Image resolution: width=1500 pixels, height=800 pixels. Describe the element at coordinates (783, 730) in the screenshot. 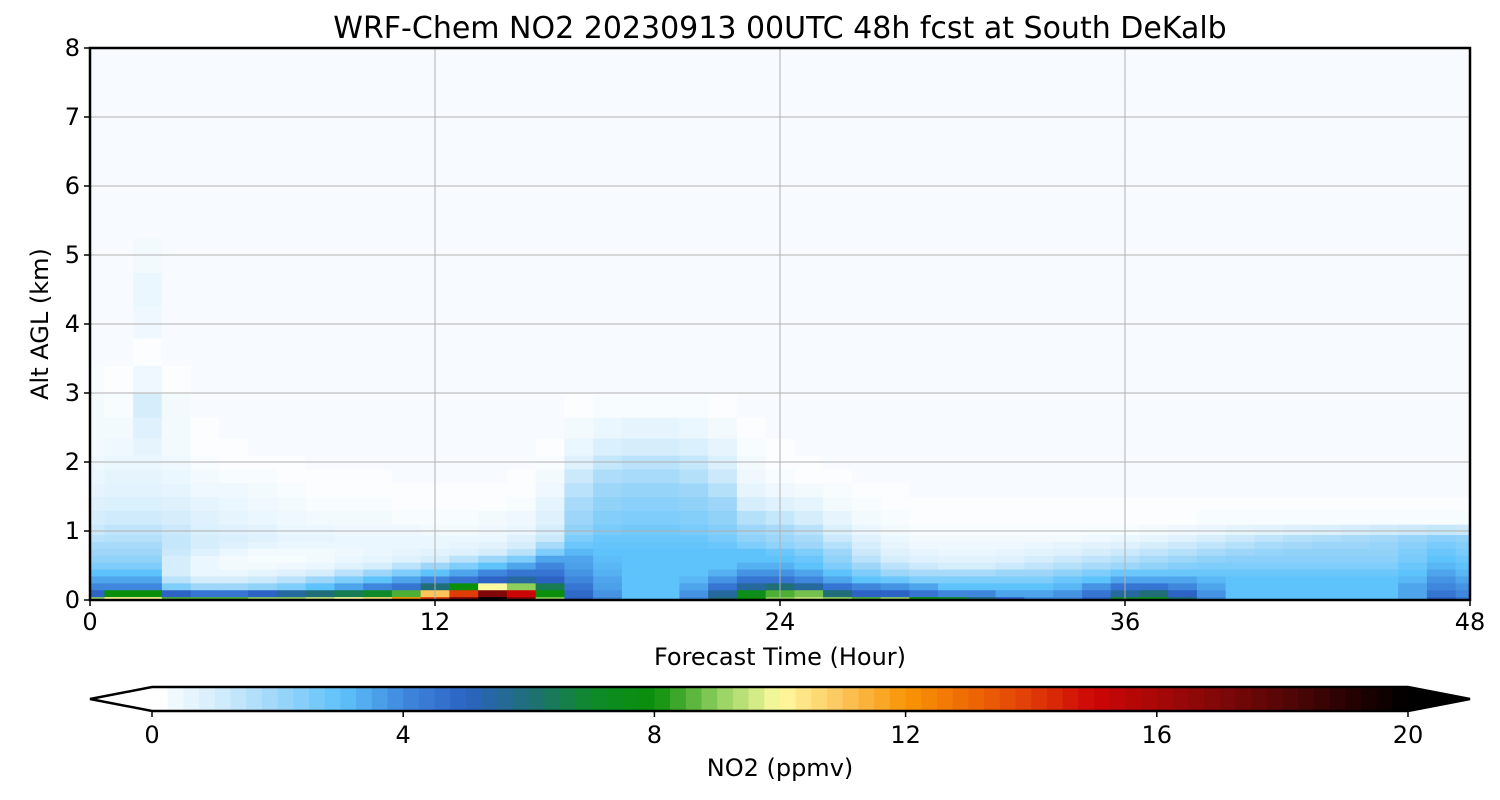

I see `colorbar-ticks: 0 4 8 12 16 20` at that location.